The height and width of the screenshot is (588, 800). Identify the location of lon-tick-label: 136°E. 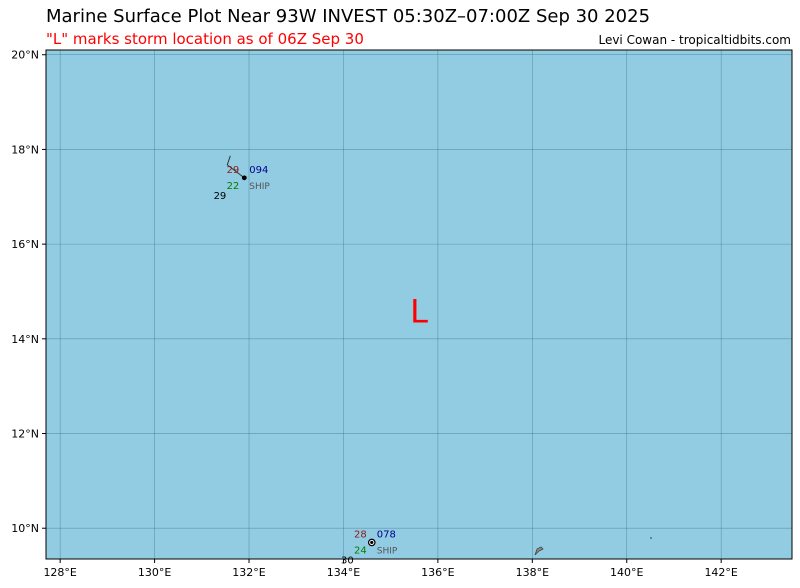
(437, 572).